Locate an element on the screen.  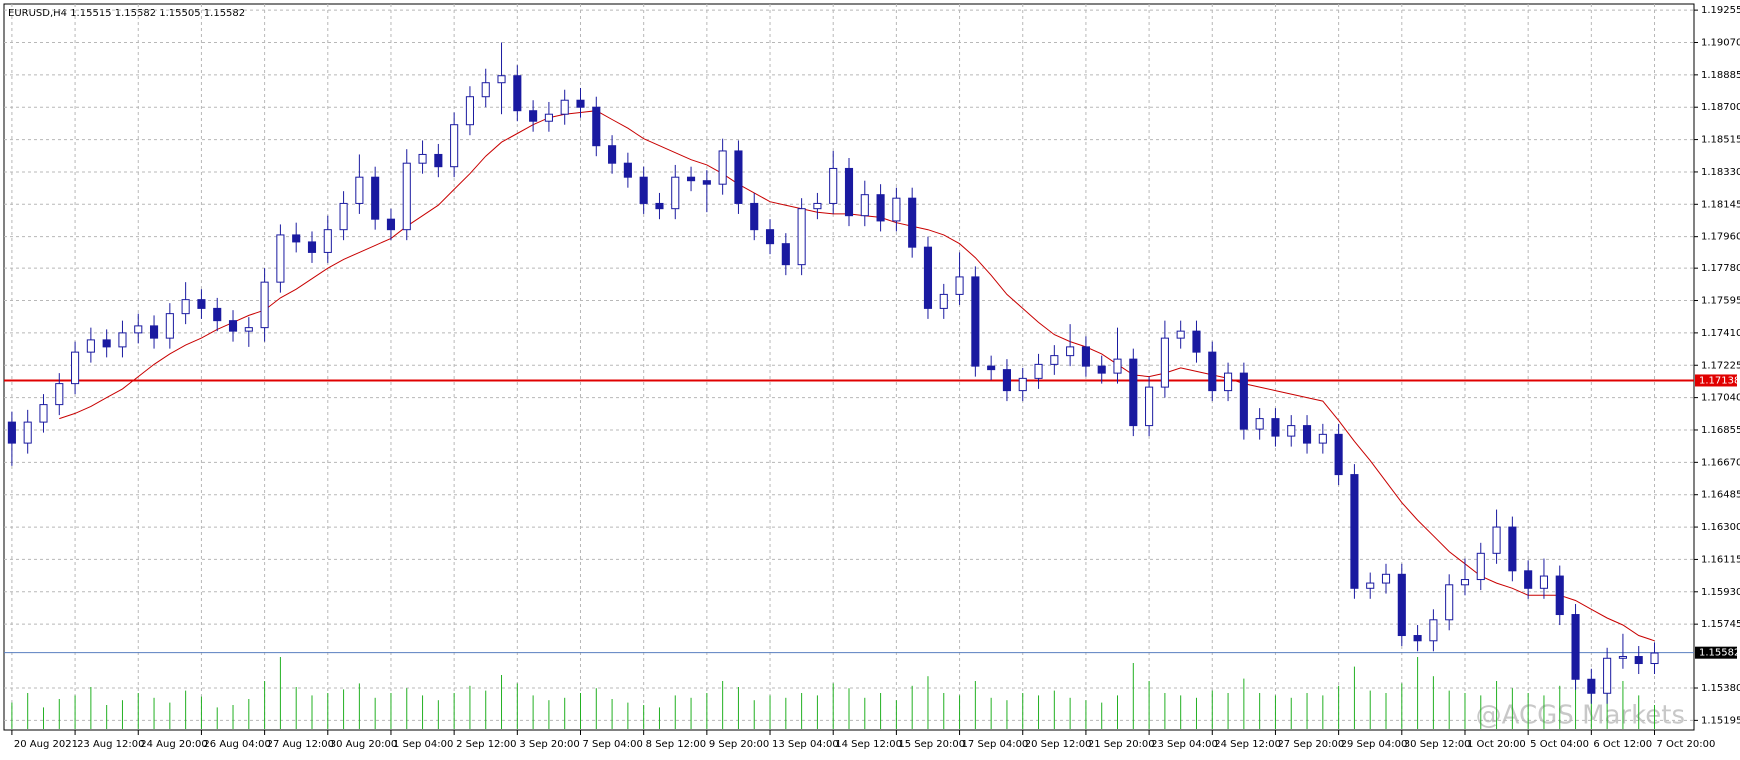
y-tick-label: 1.17960 is located at coordinates (1720, 237).